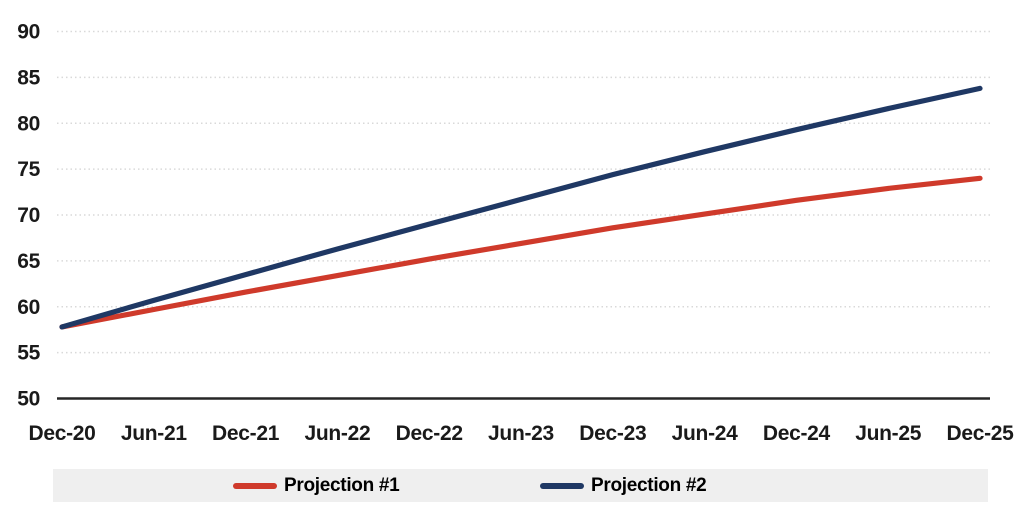  I want to click on y-axis-tick-label: 65, so click(28, 261).